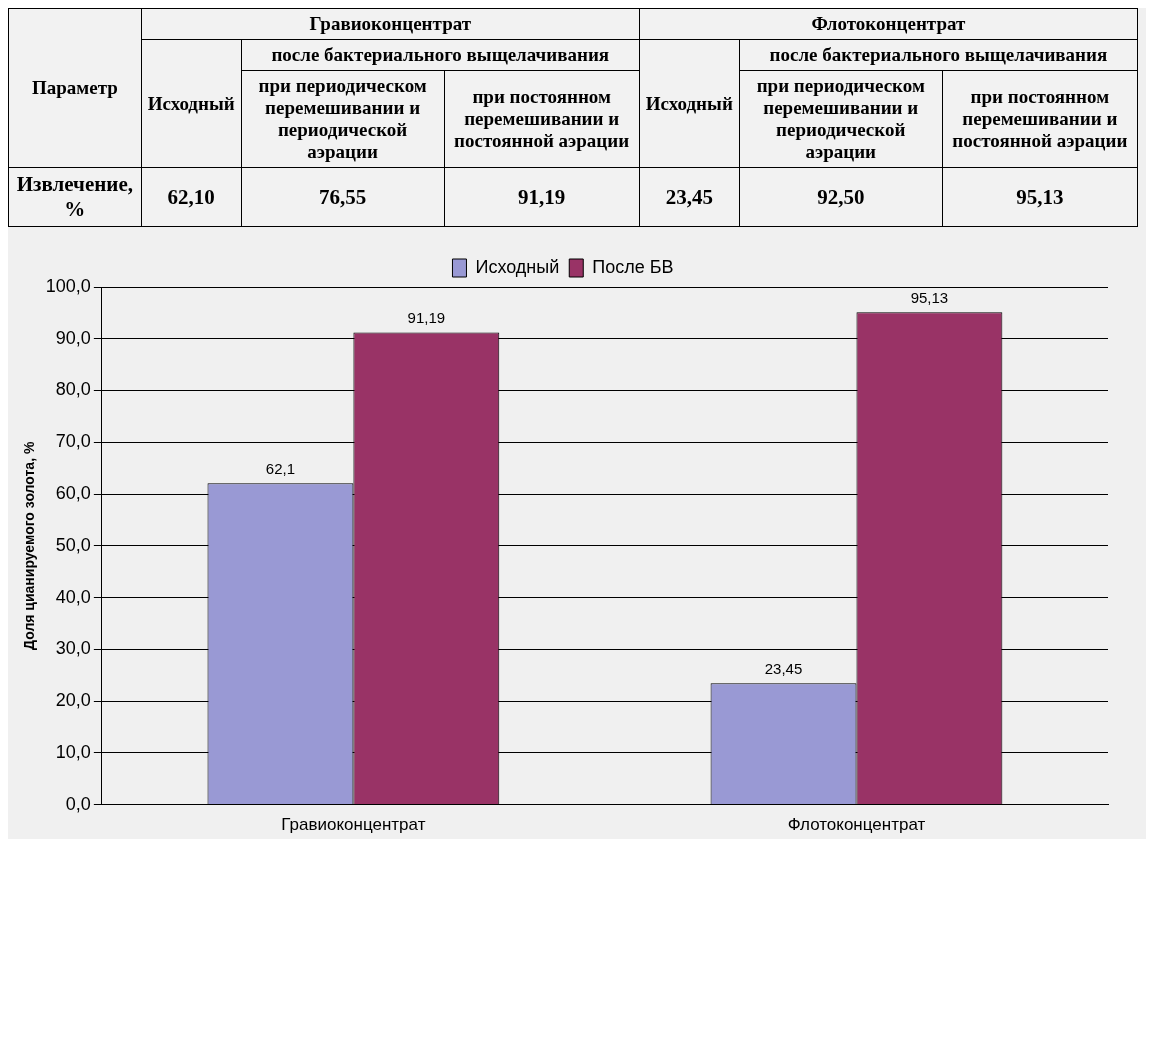  Describe the element at coordinates (1040, 197) in the screenshot. I see `text: 95,13` at that location.